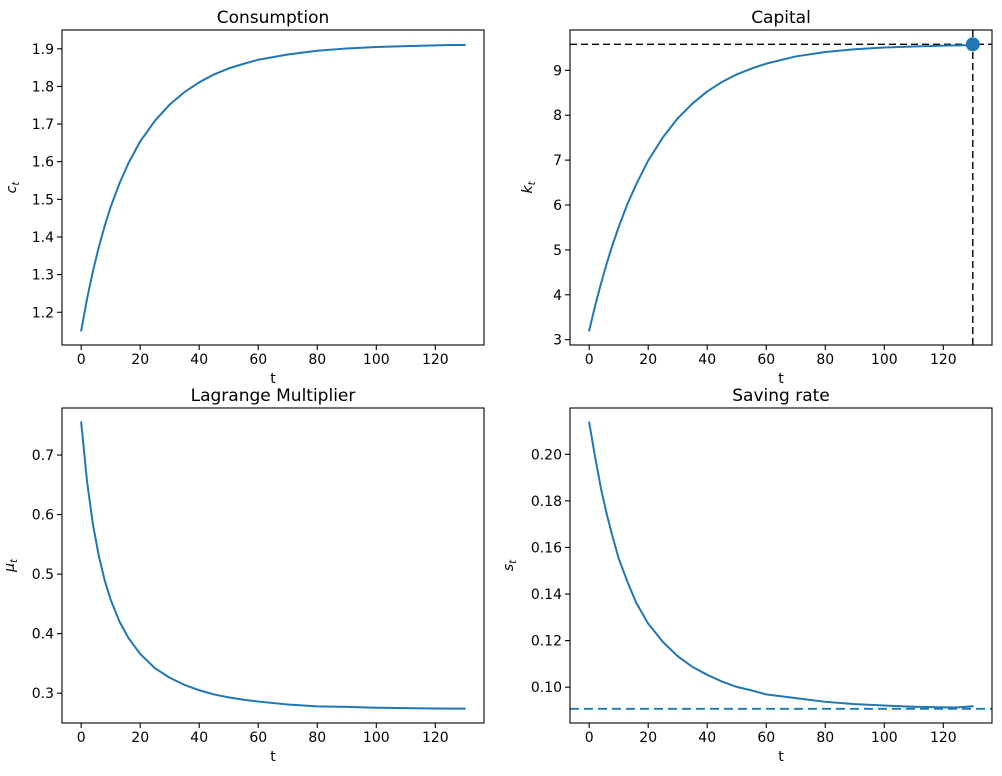 This screenshot has height=776, width=1002. What do you see at coordinates (43, 238) in the screenshot?
I see `y-tick-label: 1.4` at bounding box center [43, 238].